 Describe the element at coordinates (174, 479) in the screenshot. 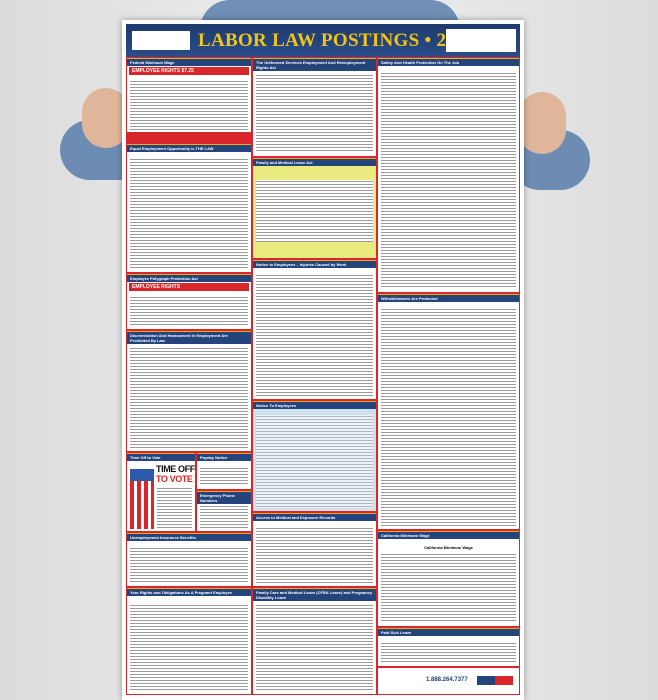

I see `vote-heading-2: TO VOTE` at that location.